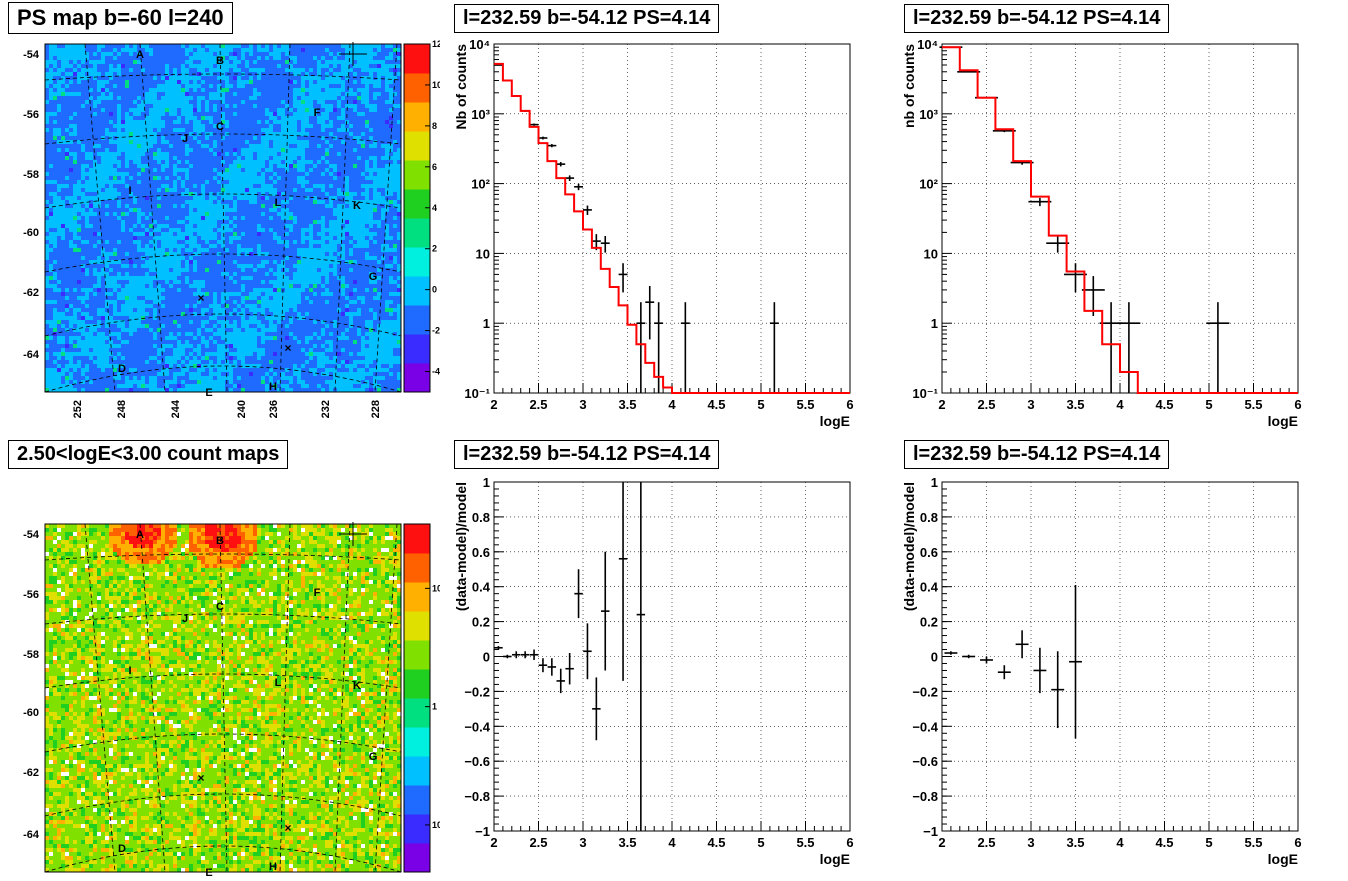 Image resolution: width=1348 pixels, height=881 pixels. What do you see at coordinates (436, 825) in the screenshot?
I see `colorbar-tick-label: 10⁻¹` at bounding box center [436, 825].